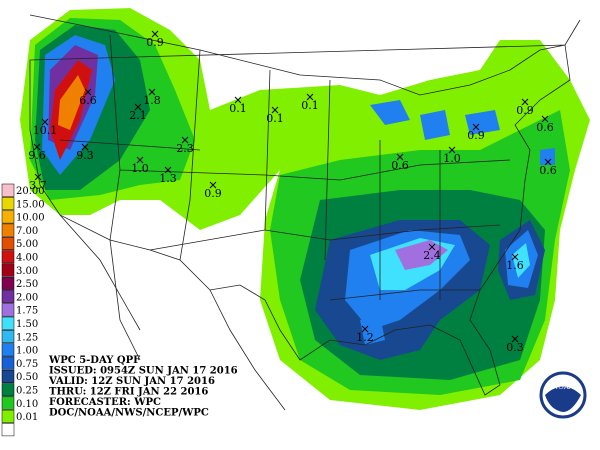 This screenshot has width=600, height=450. I want to click on legend-label: 2.50, so click(27, 284).